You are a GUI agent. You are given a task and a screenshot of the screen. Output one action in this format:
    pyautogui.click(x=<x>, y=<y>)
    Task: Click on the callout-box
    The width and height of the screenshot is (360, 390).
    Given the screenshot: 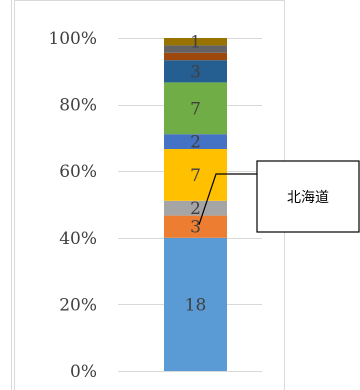 What is the action you would take?
    pyautogui.click(x=308, y=196)
    